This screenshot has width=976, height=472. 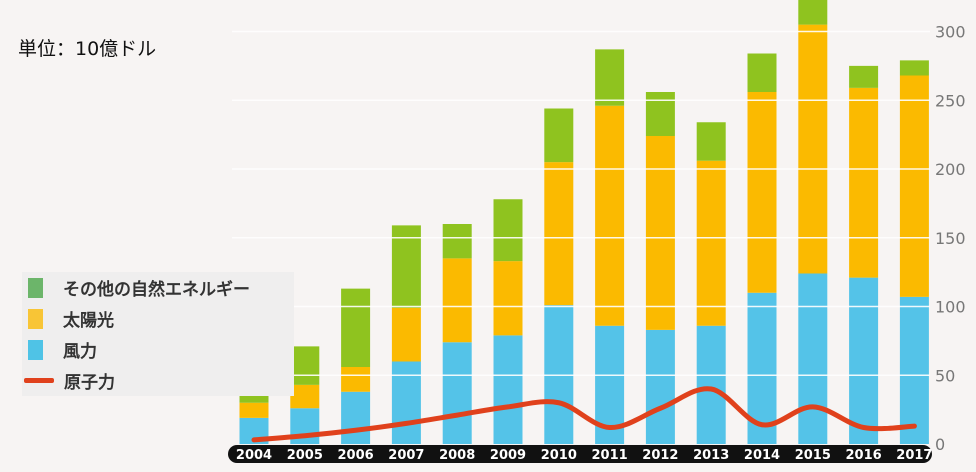 What do you see at coordinates (711, 243) in the screenshot?
I see `bar-solar-2013` at bounding box center [711, 243].